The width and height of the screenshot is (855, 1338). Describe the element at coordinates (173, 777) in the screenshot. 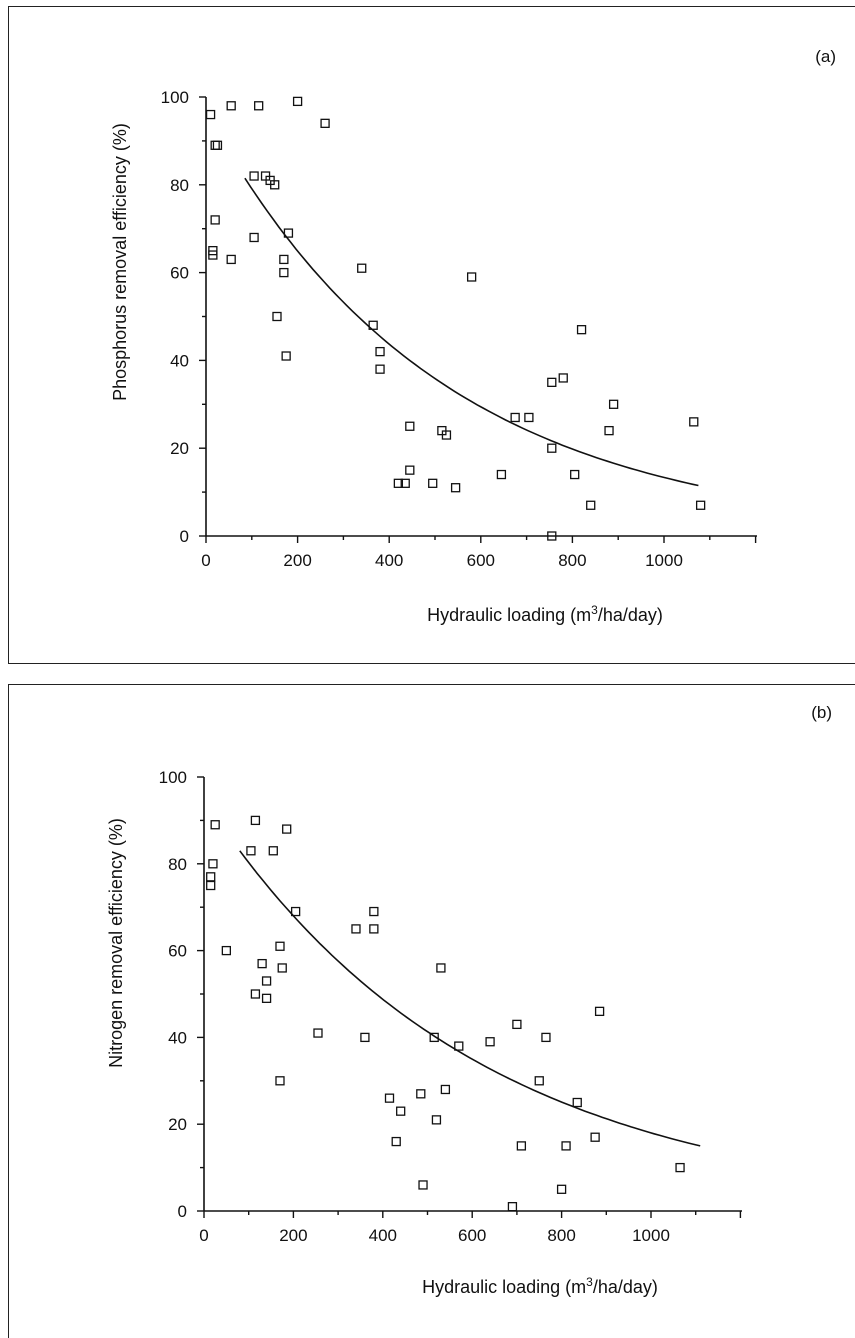

I see `y-tick-label-b: 100` at that location.